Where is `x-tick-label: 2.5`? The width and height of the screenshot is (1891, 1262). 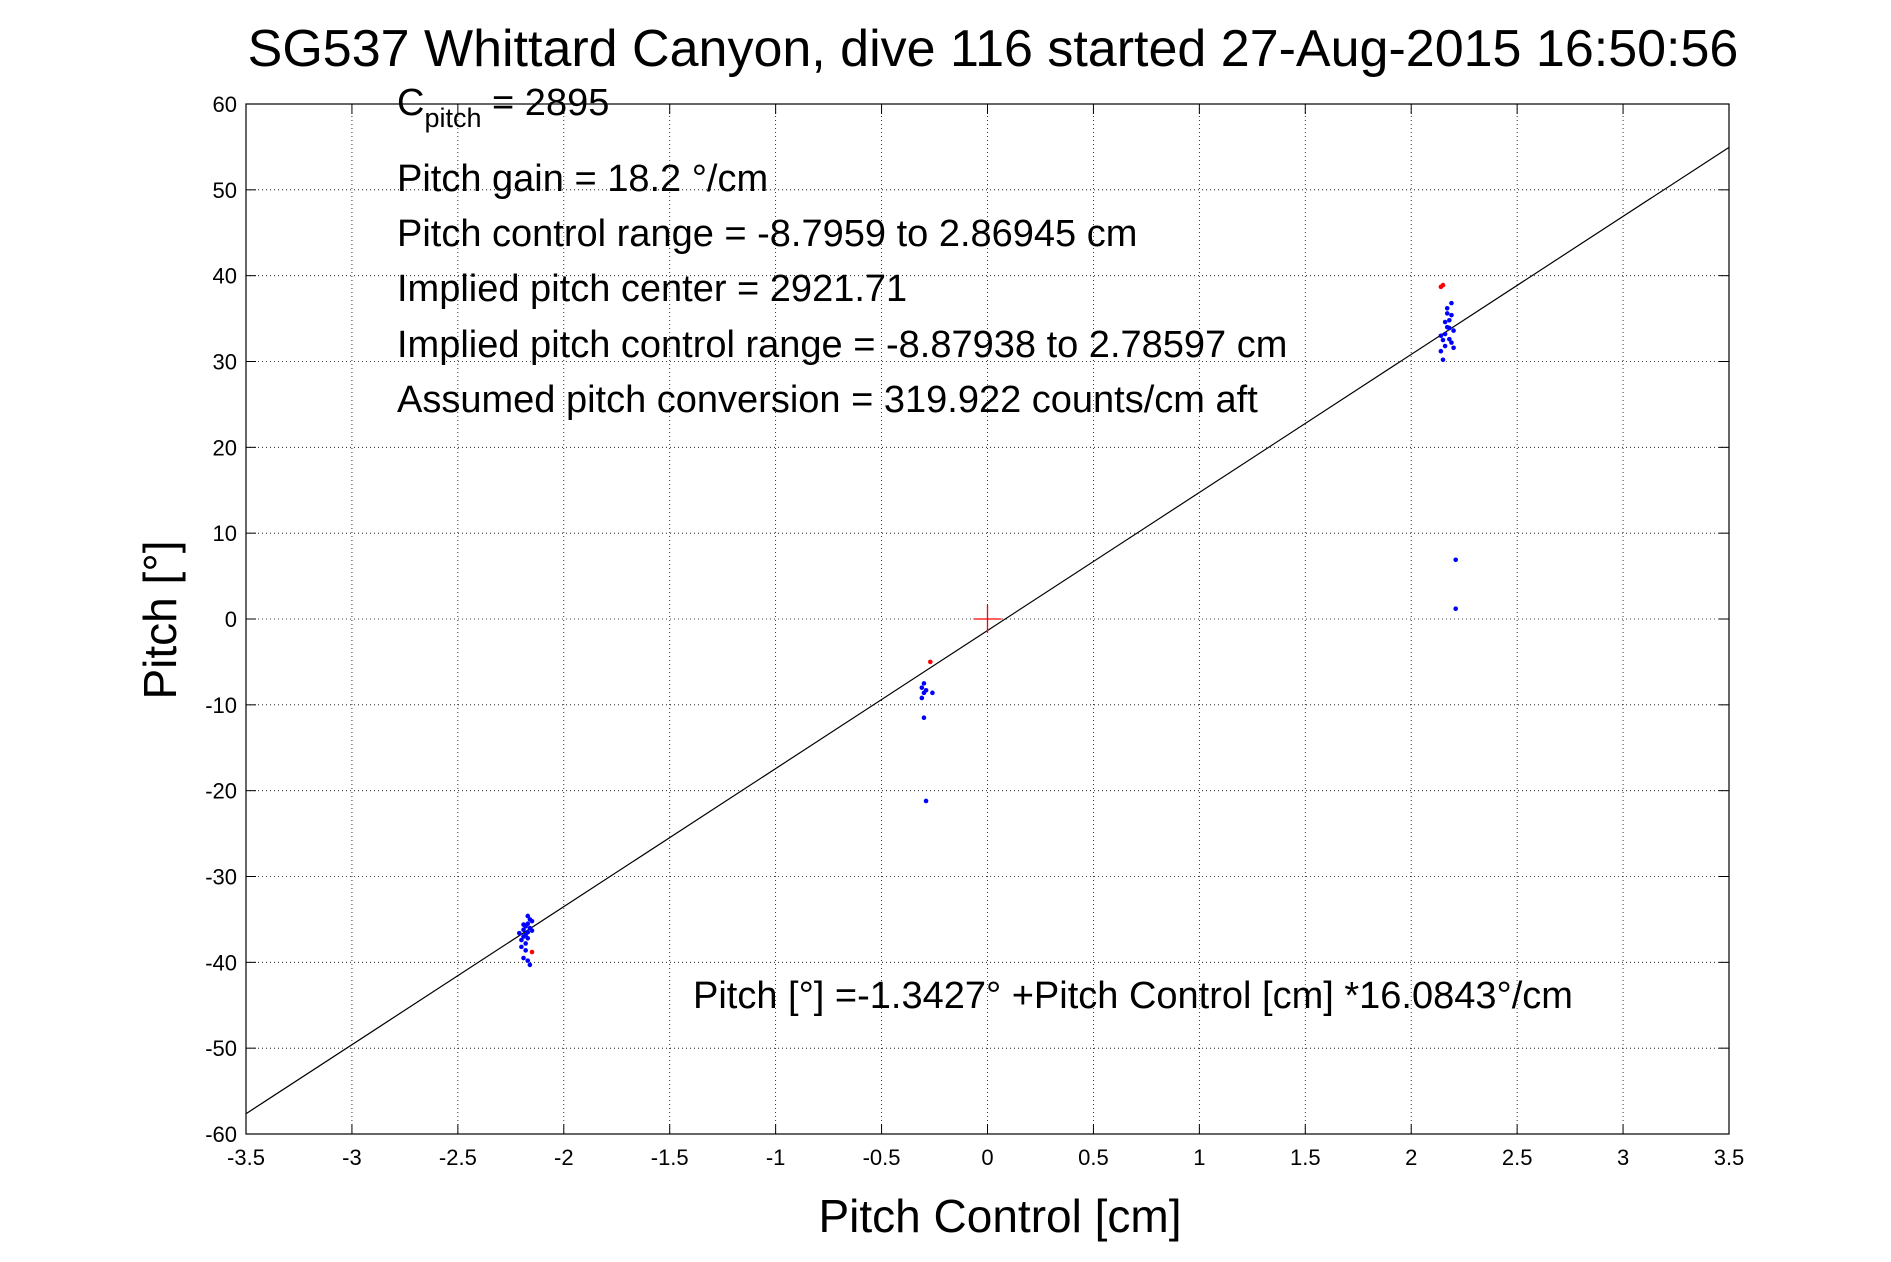
x-tick-label: 2.5 is located at coordinates (1517, 1157).